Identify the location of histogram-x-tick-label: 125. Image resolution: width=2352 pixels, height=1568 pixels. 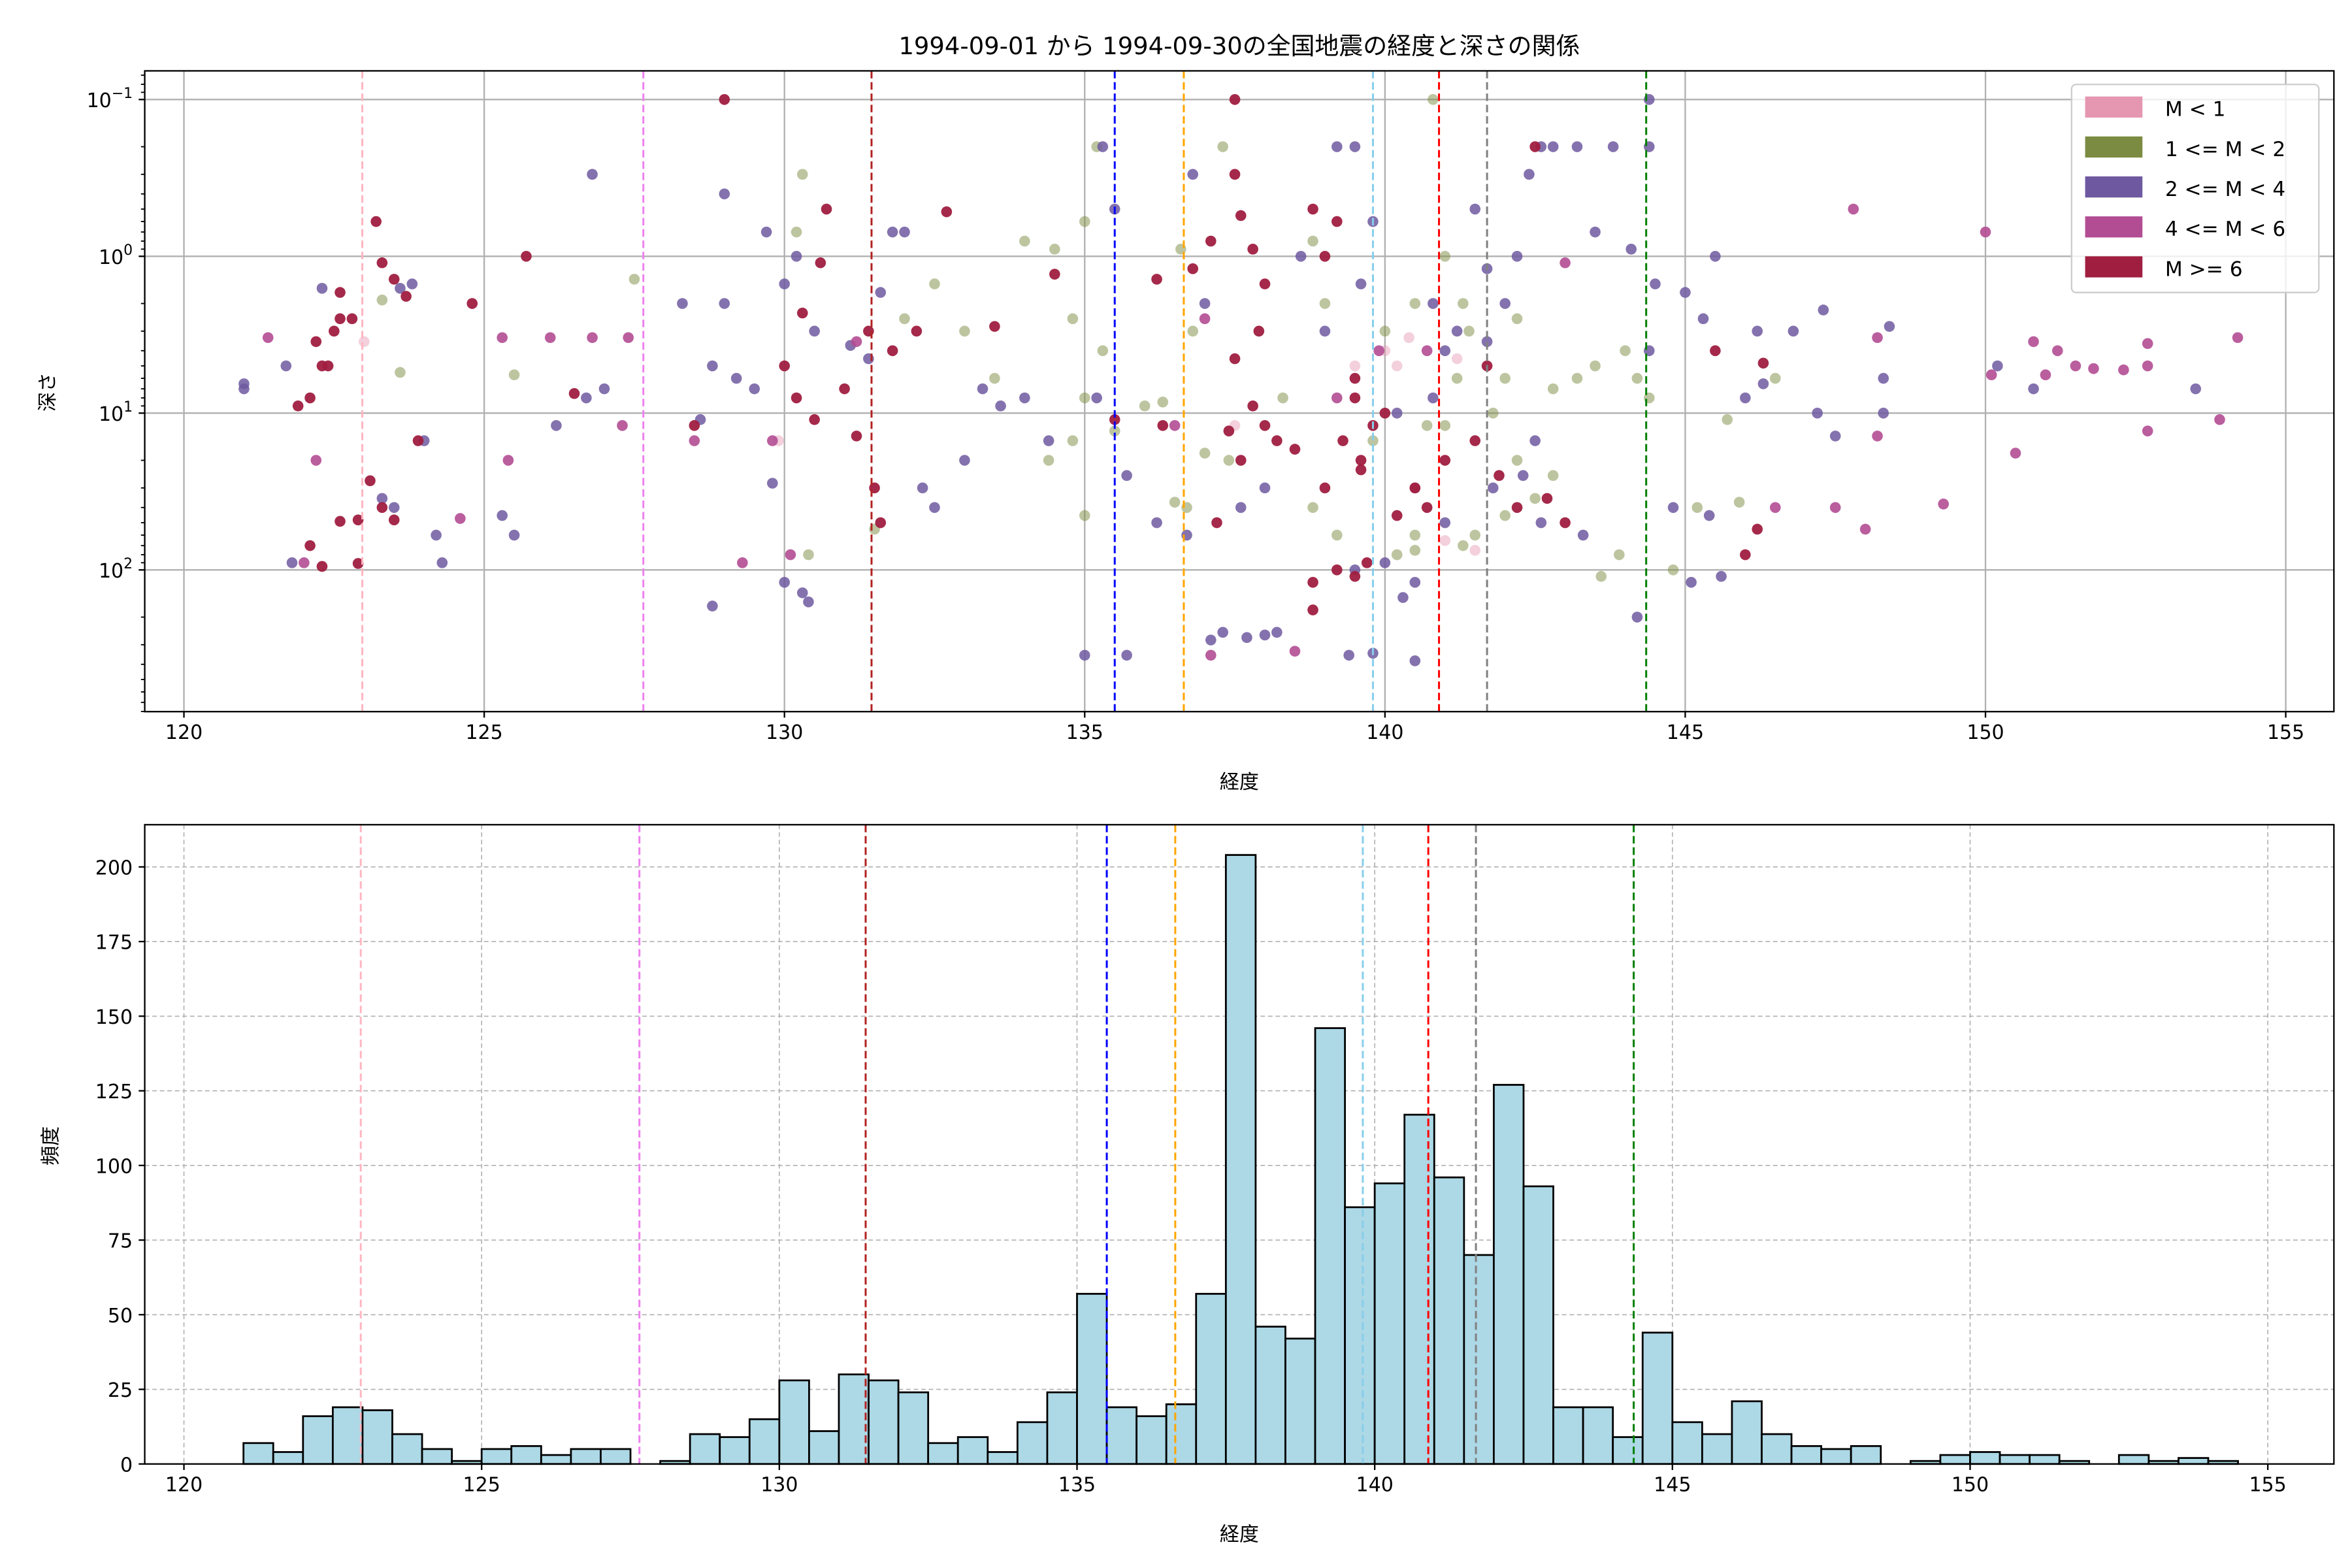
(481, 1484).